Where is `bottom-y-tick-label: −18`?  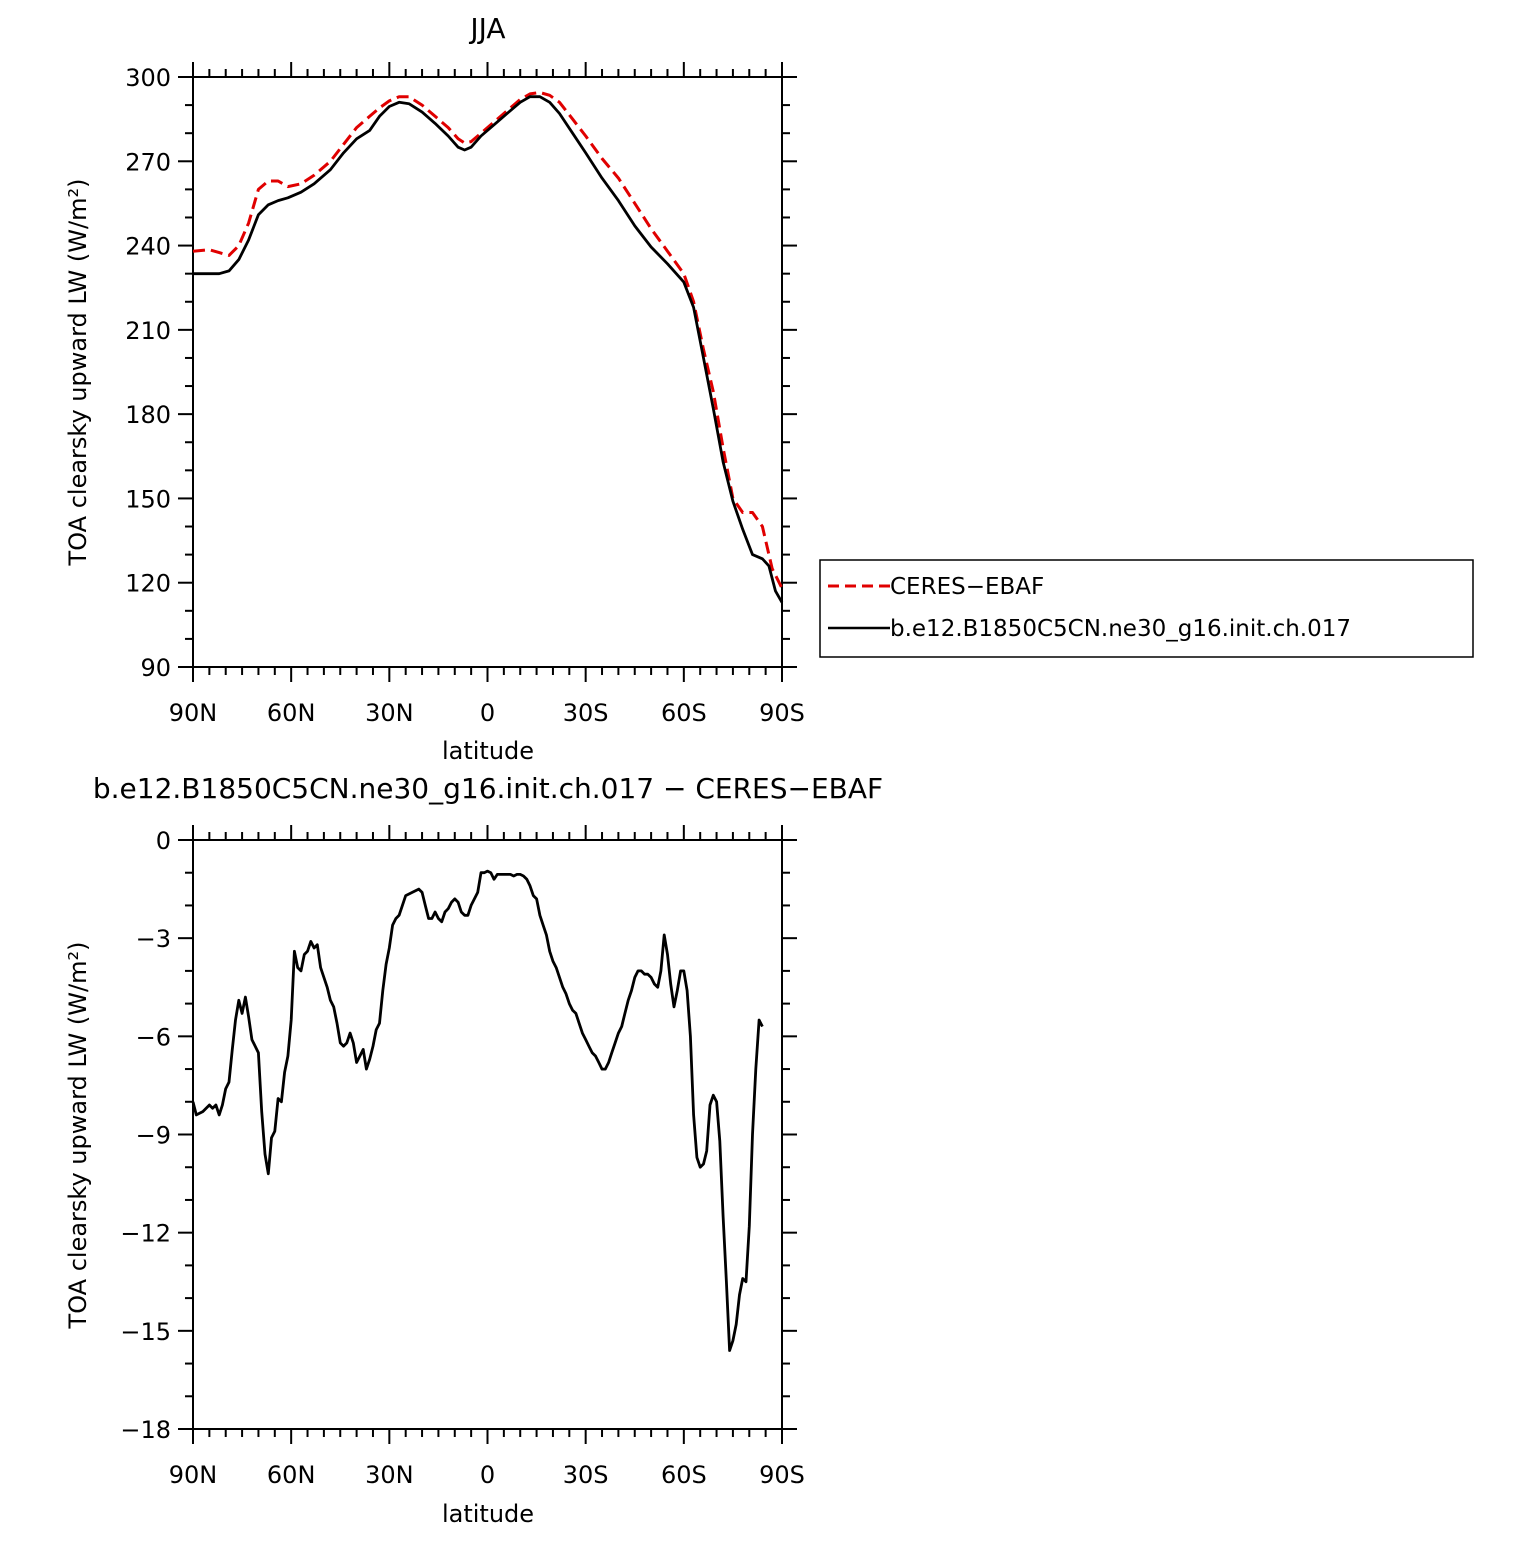
bottom-y-tick-label: −18 is located at coordinates (145, 1430).